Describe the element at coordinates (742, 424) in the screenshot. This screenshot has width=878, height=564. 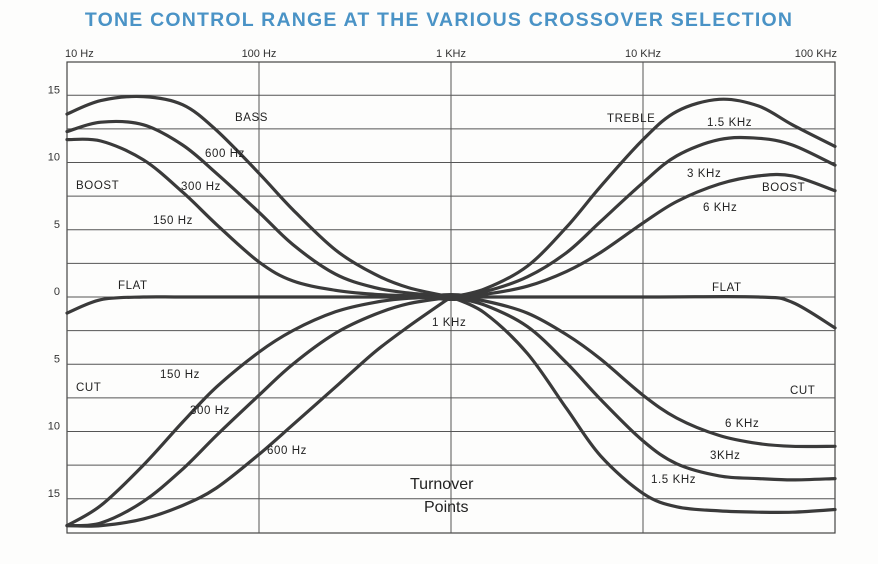
I see `cut-6khz-label: 6 KHz` at that location.